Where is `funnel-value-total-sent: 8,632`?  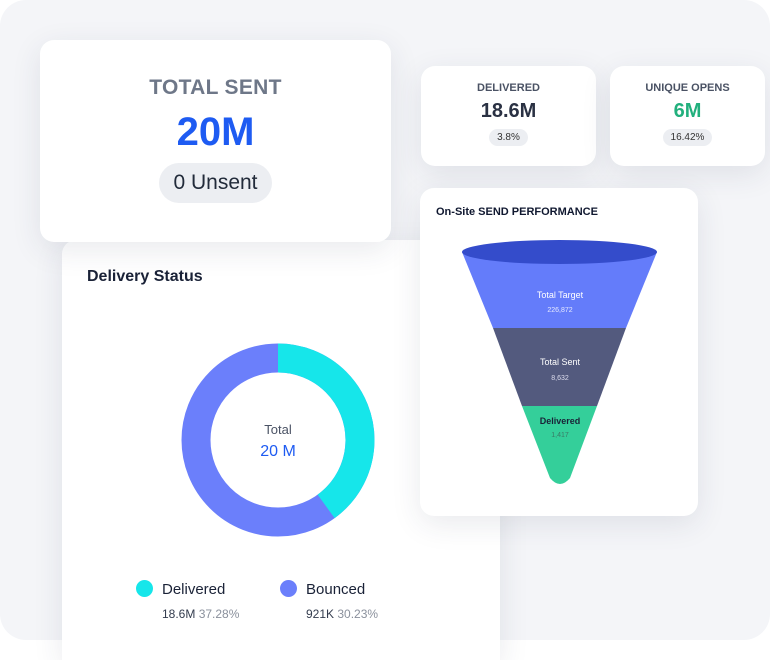
funnel-value-total-sent: 8,632 is located at coordinates (560, 378).